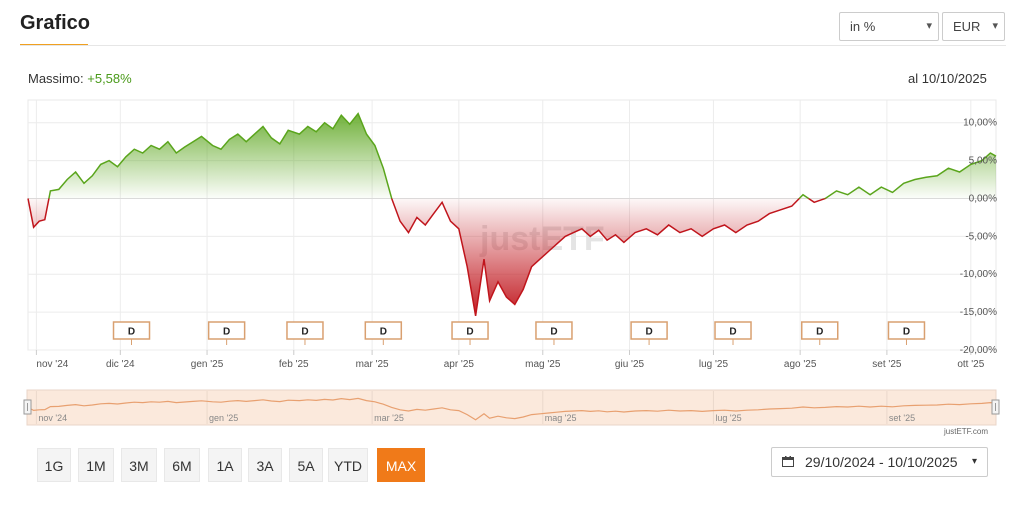 This screenshot has height=513, width=1024. I want to click on y-tick-label: 0,00%, so click(983, 198).